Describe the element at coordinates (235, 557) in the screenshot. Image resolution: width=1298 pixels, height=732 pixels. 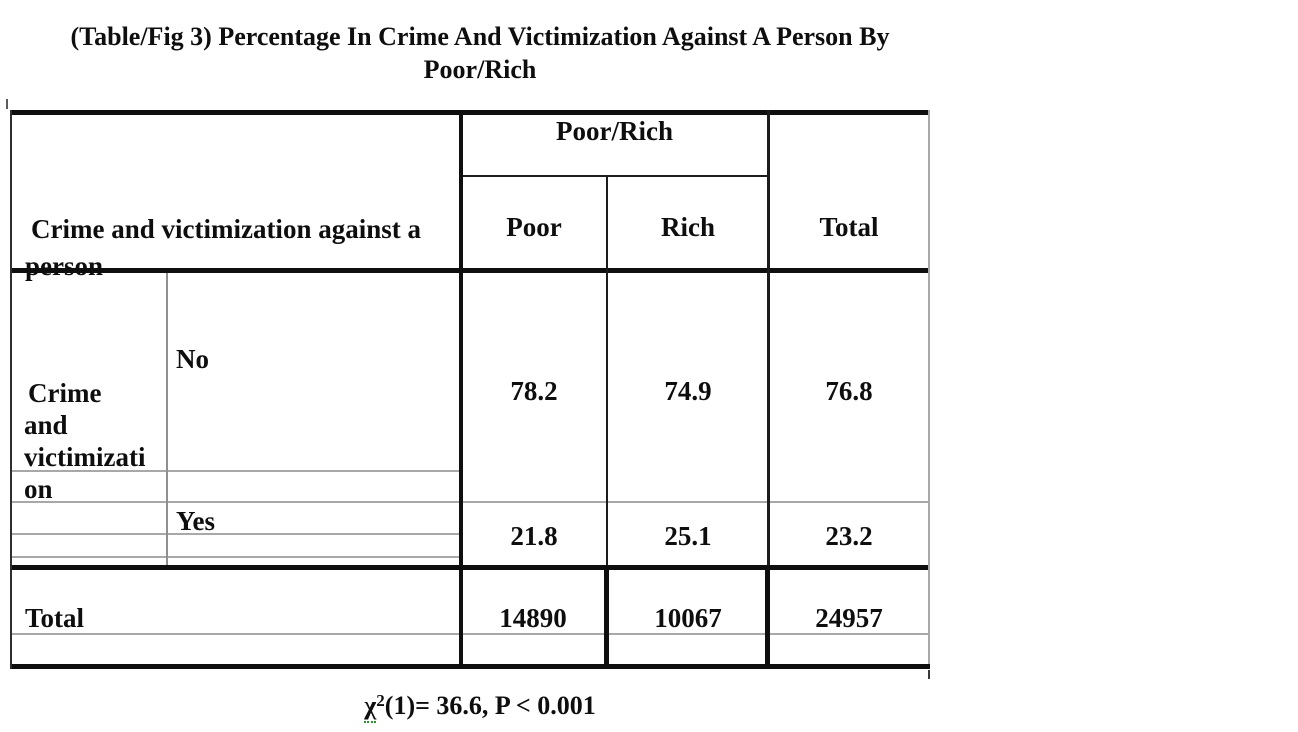
I see `grid-line-stub-sliver` at that location.